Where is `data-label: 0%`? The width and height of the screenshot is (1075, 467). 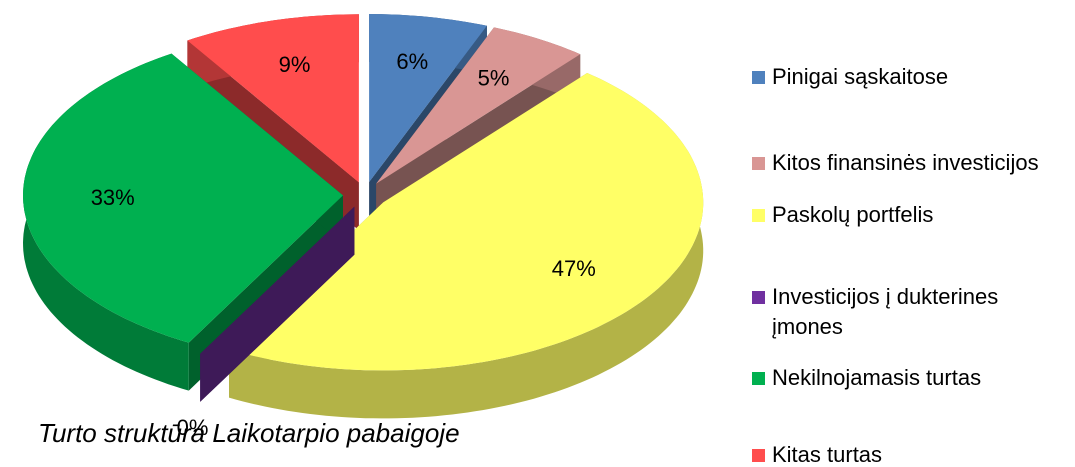
data-label: 0% is located at coordinates (193, 427).